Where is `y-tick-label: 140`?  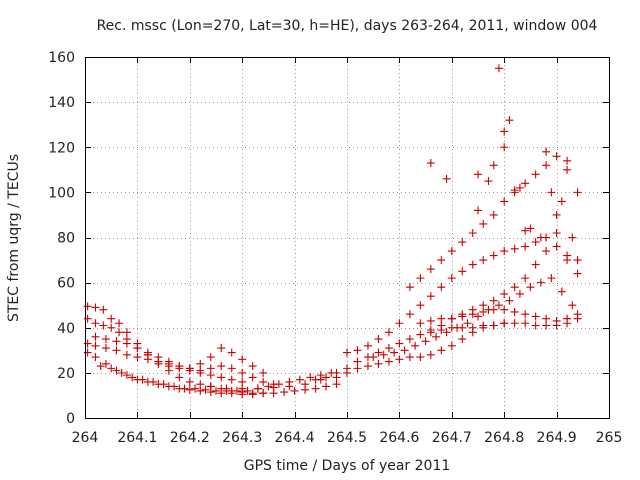
y-tick-label: 140 is located at coordinates (61, 103).